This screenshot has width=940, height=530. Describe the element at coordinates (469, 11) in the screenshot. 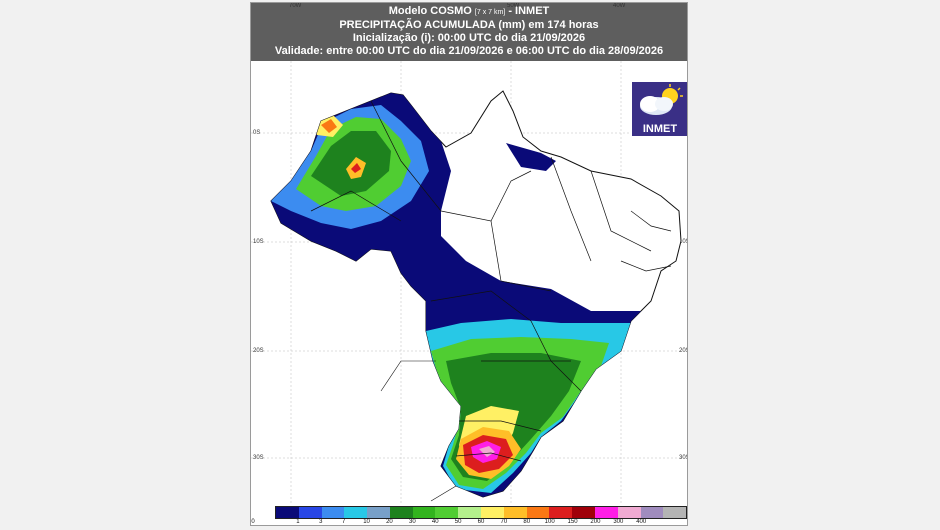

I see `model-title: Modelo COSMO [7 x 7 km] - INMET` at that location.